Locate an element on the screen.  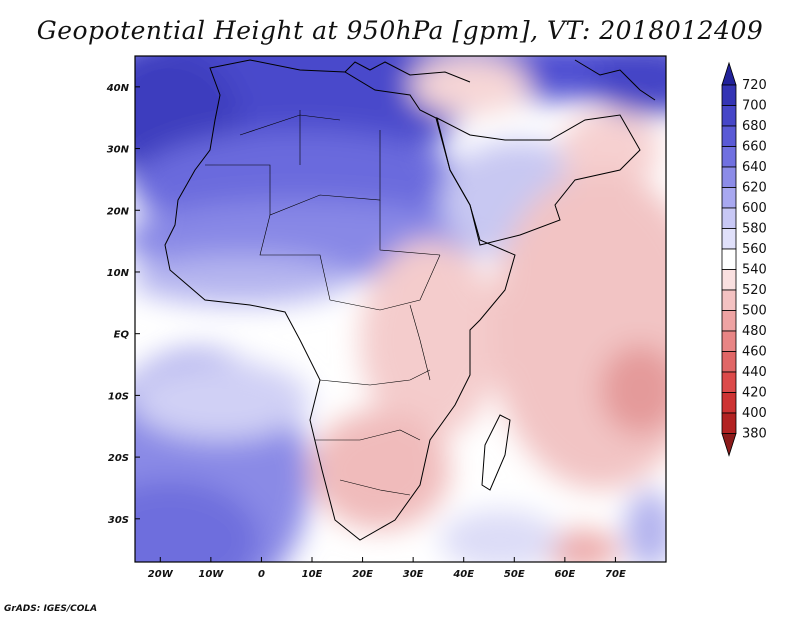
x-tick-label: 30E is located at coordinates (413, 574).